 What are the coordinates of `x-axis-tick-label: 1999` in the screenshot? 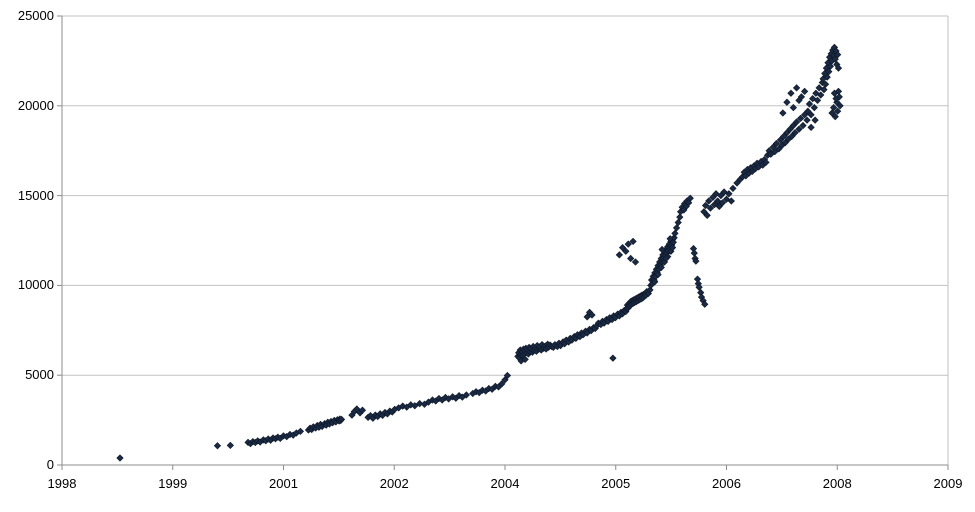 It's located at (173, 483).